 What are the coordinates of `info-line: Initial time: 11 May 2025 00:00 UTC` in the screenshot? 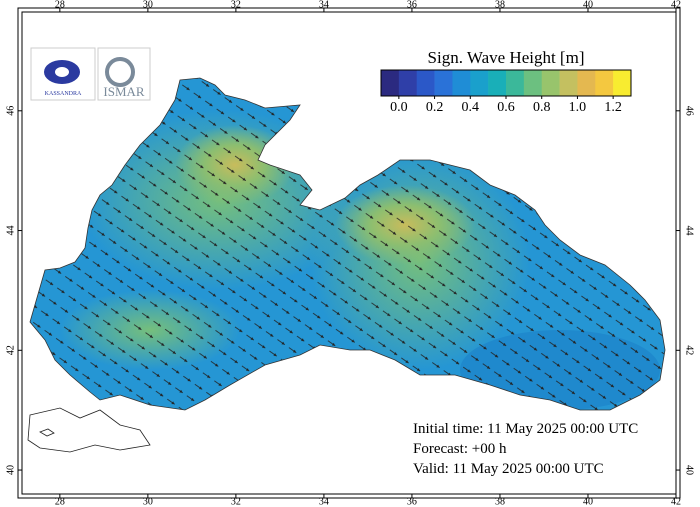 It's located at (525, 429).